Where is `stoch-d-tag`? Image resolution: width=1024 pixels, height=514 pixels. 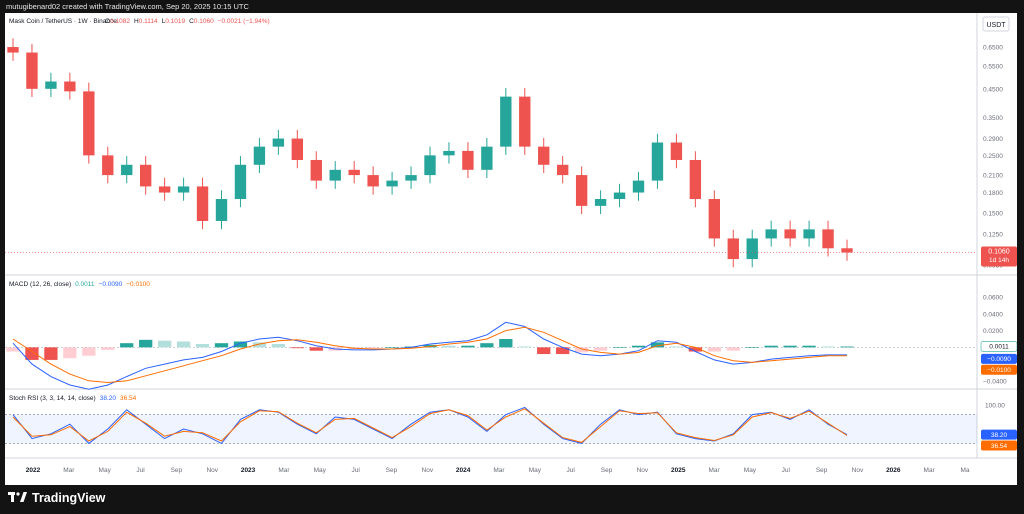 stoch-d-tag is located at coordinates (999, 445).